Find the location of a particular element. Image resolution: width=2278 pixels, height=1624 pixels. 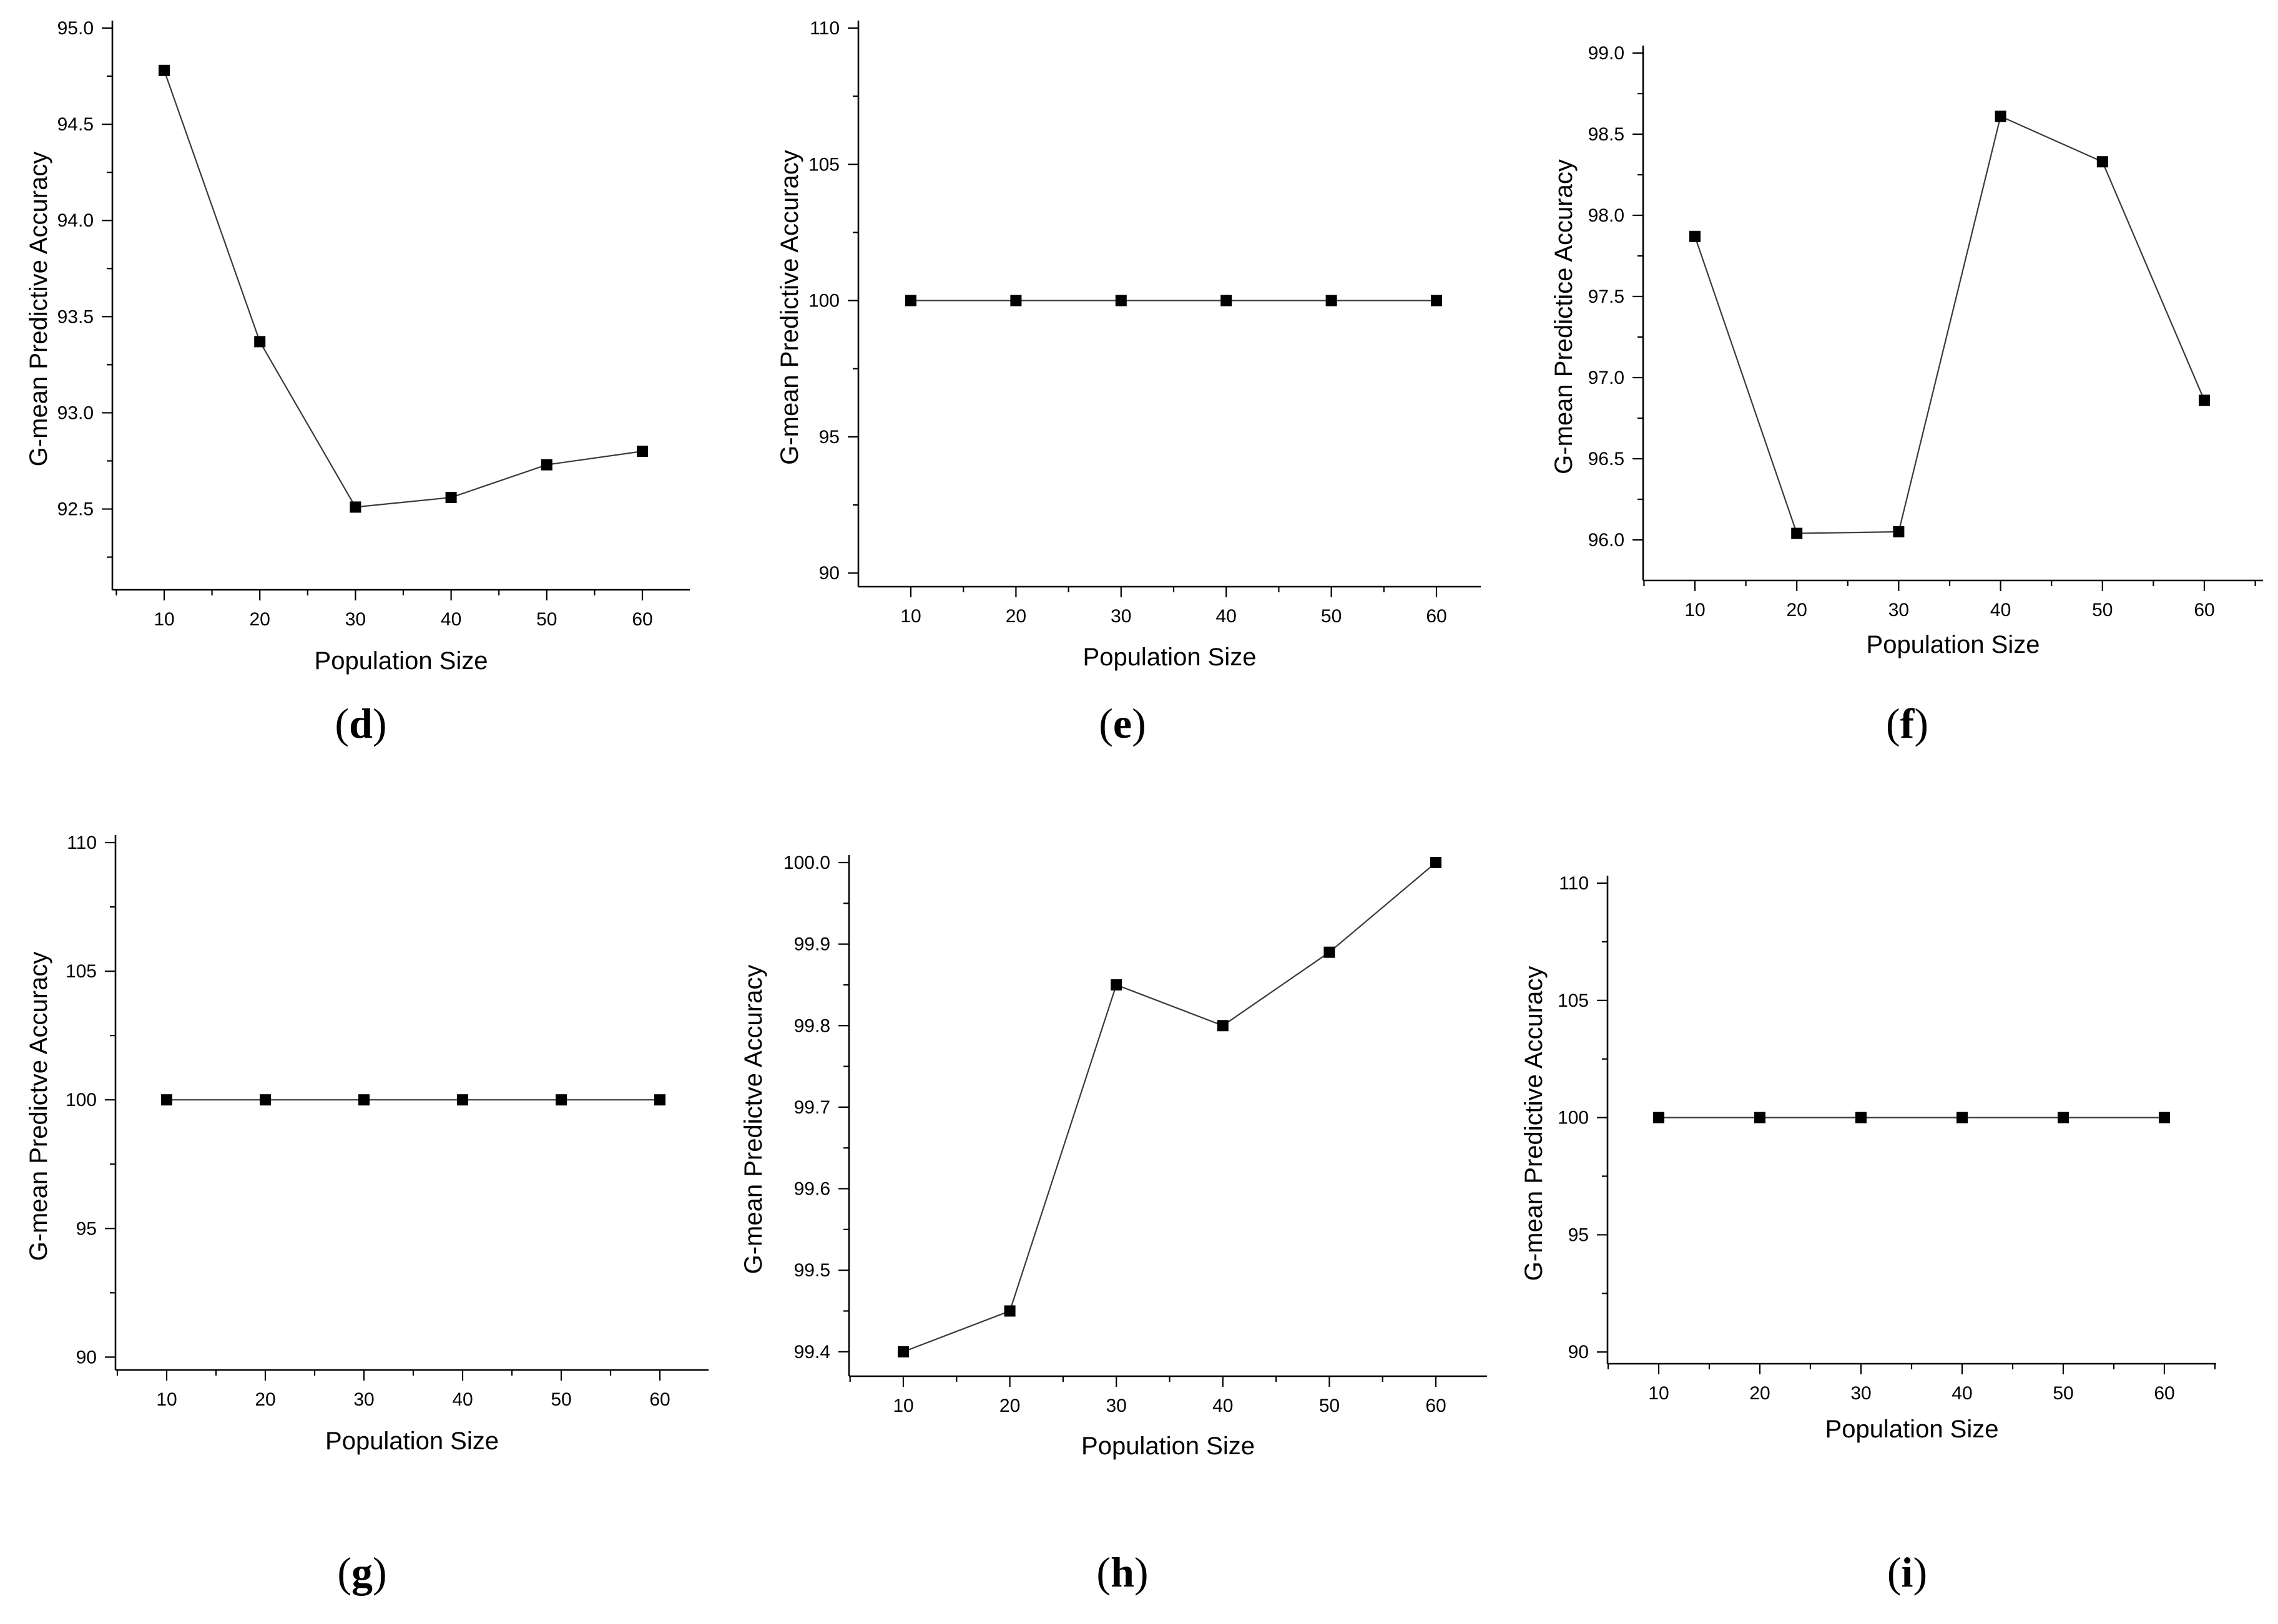

x-tick-label-i: 20 is located at coordinates (1759, 1393).